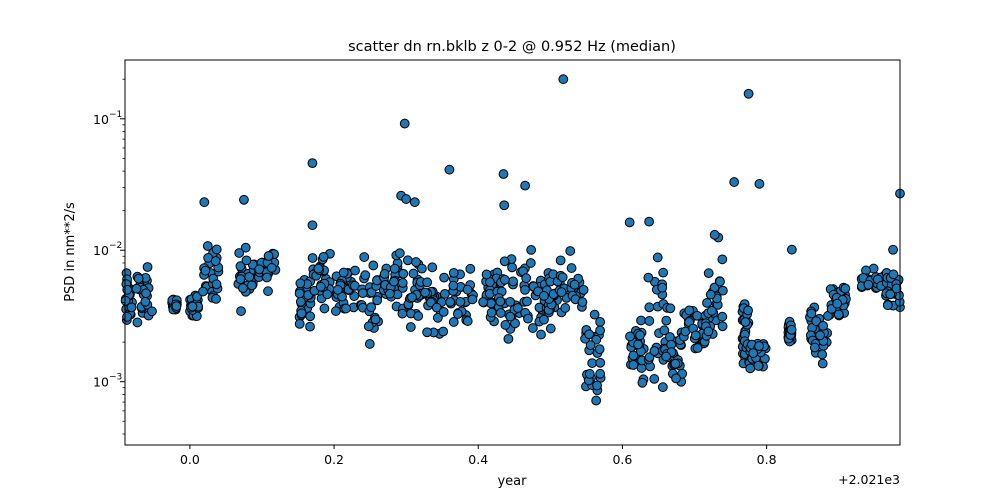 The image size is (1000, 500). Describe the element at coordinates (101, 119) in the screenshot. I see `y-tick-label: 10` at that location.